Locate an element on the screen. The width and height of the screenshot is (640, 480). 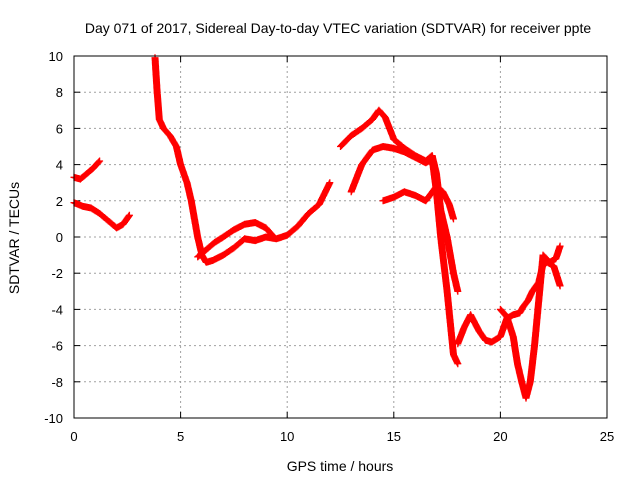
x-tick-label: 15 is located at coordinates (394, 436).